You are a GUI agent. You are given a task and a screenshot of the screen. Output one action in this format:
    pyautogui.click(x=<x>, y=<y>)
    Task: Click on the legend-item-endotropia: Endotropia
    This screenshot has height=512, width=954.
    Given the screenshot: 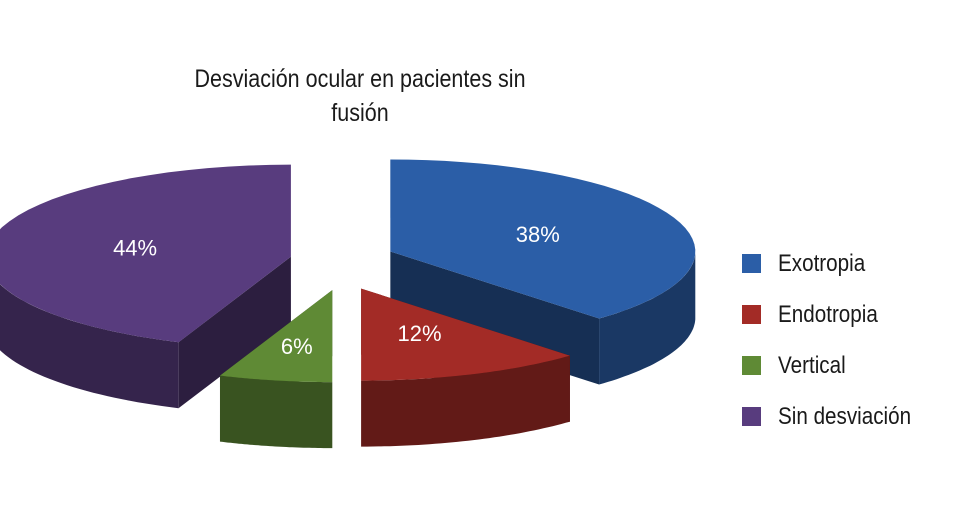 What is the action you would take?
    pyautogui.click(x=837, y=314)
    